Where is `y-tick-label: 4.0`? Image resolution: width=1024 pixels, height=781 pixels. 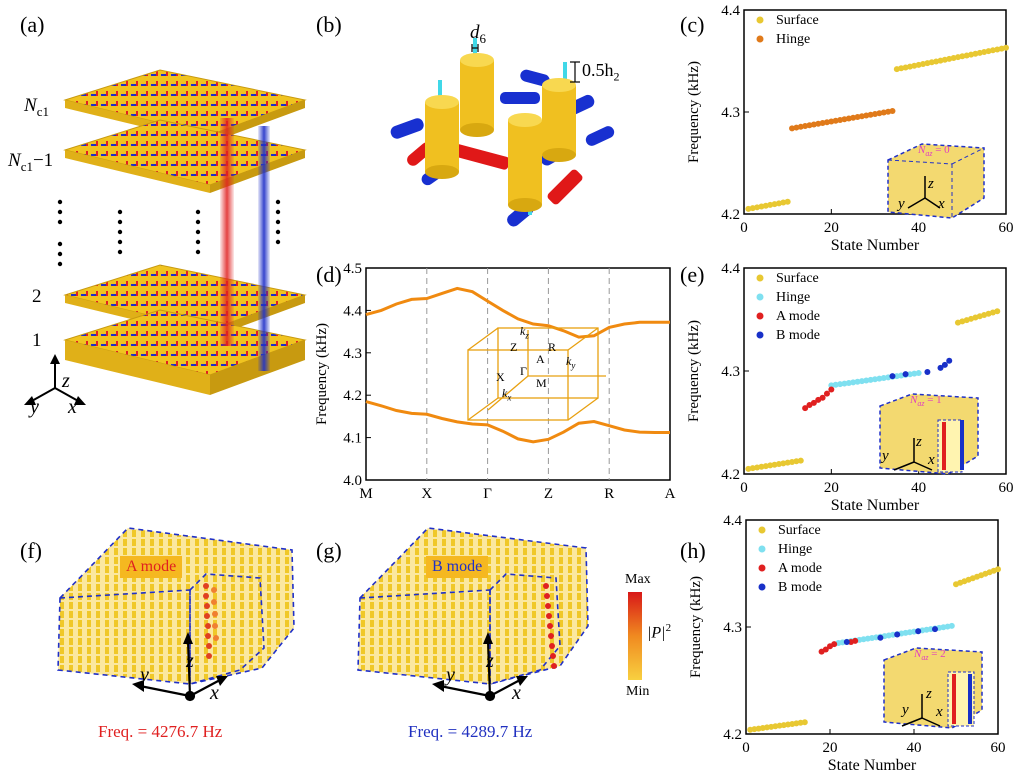
y-tick-label: 4.0 is located at coordinates (352, 481).